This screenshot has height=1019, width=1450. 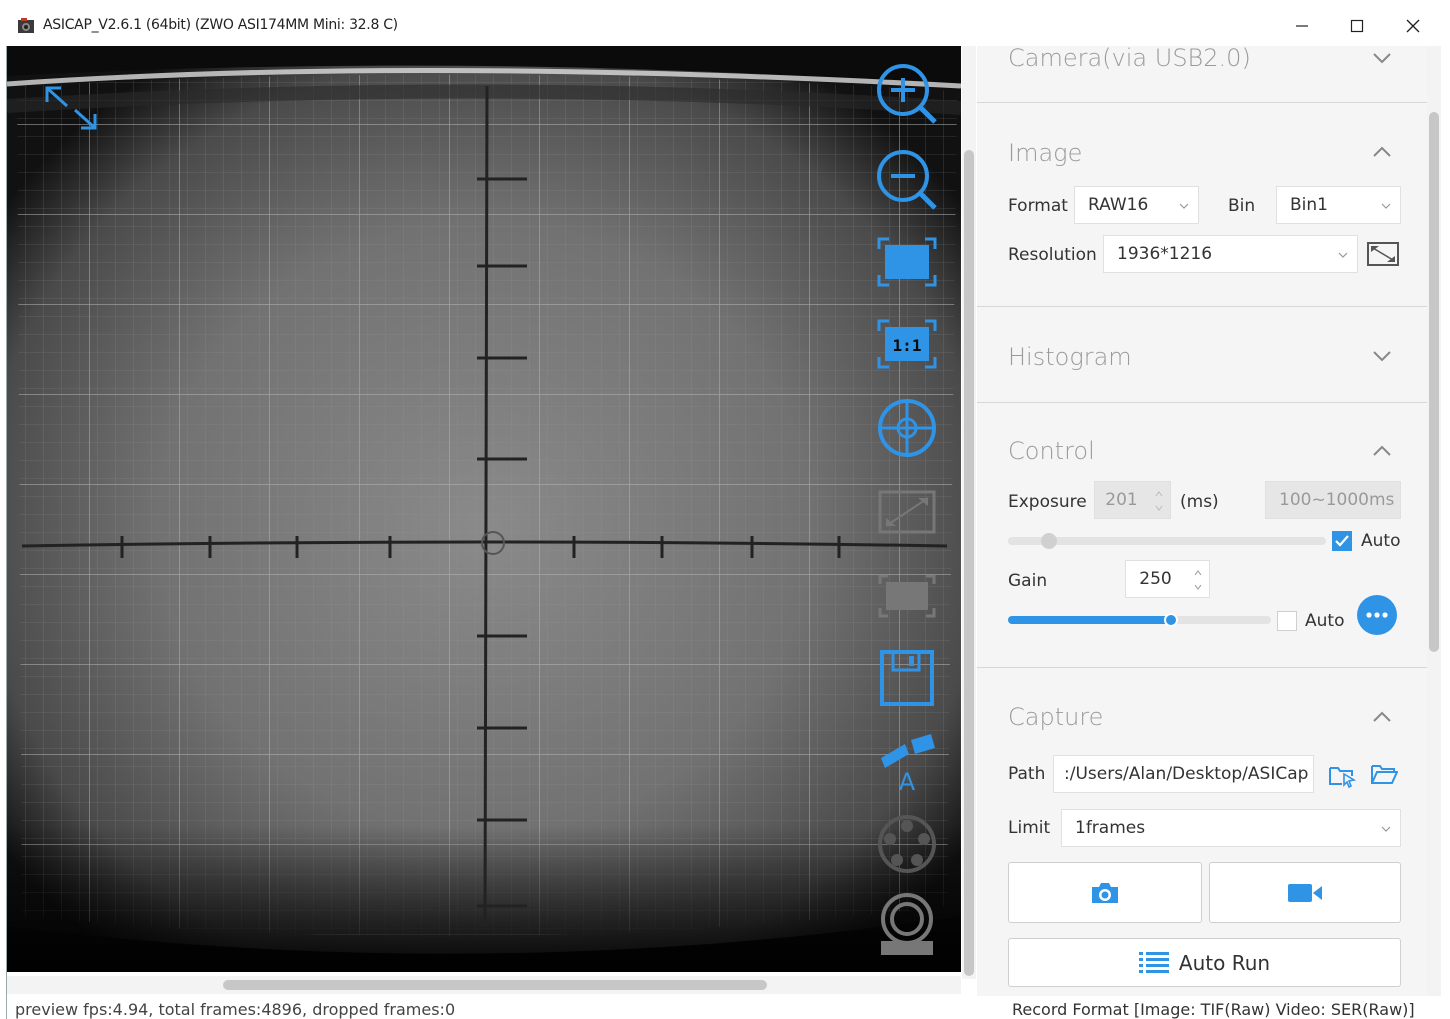 I want to click on camera-app-icon, so click(x=26, y=25).